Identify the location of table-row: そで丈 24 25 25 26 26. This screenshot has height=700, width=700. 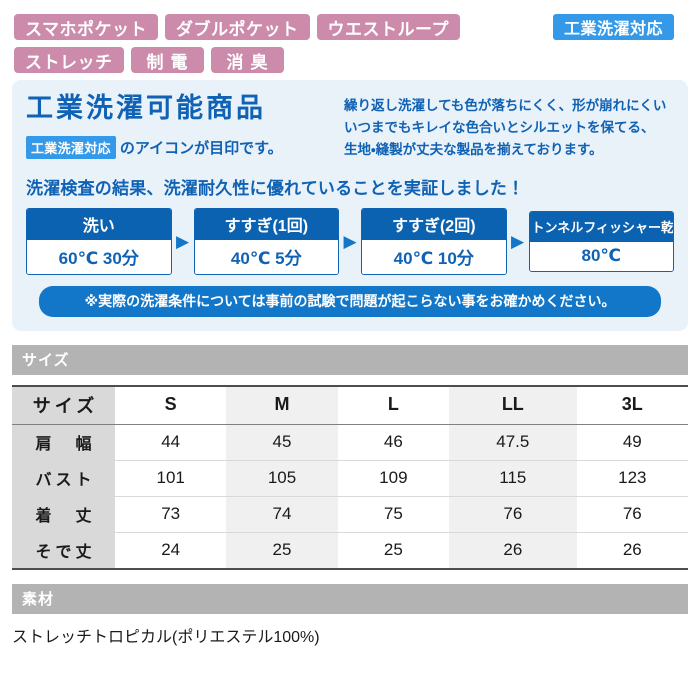
(350, 551).